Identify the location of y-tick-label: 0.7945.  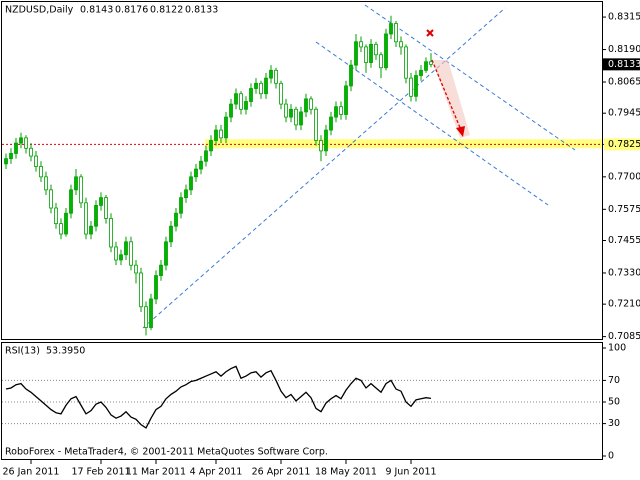
(624, 113).